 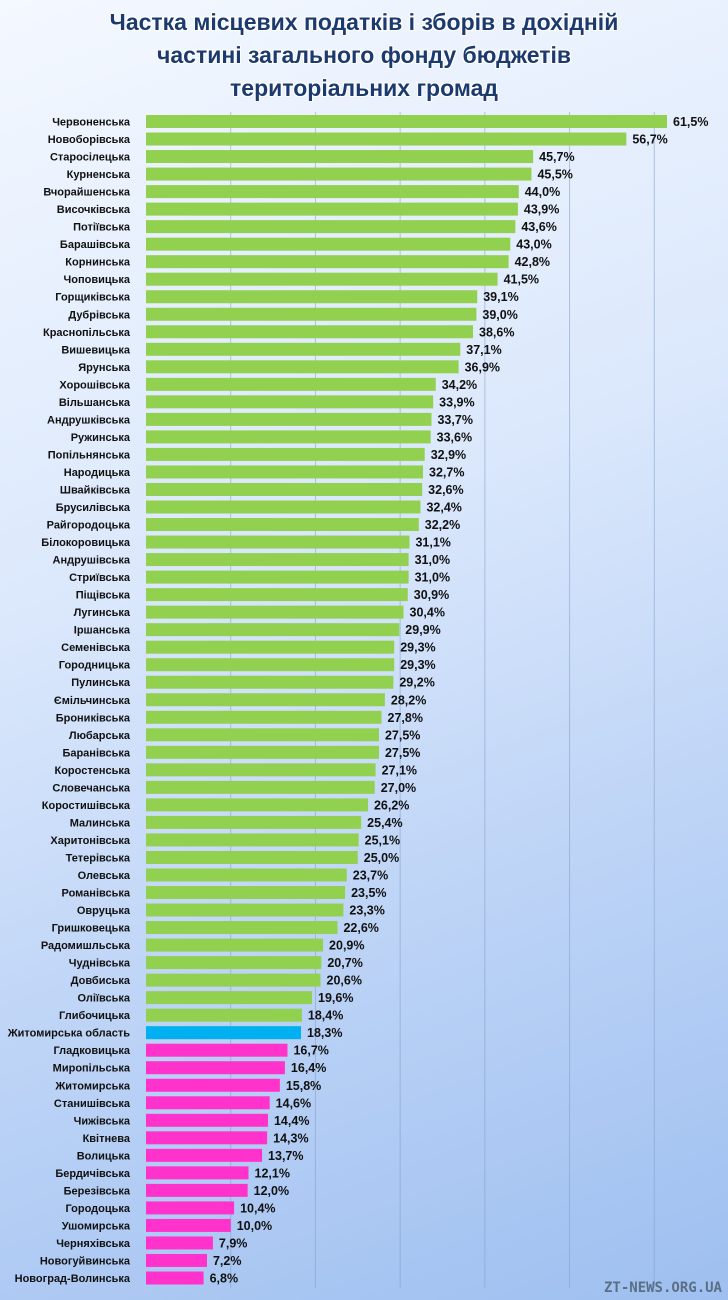 I want to click on value-label-10: 41,5%, so click(x=521, y=280).